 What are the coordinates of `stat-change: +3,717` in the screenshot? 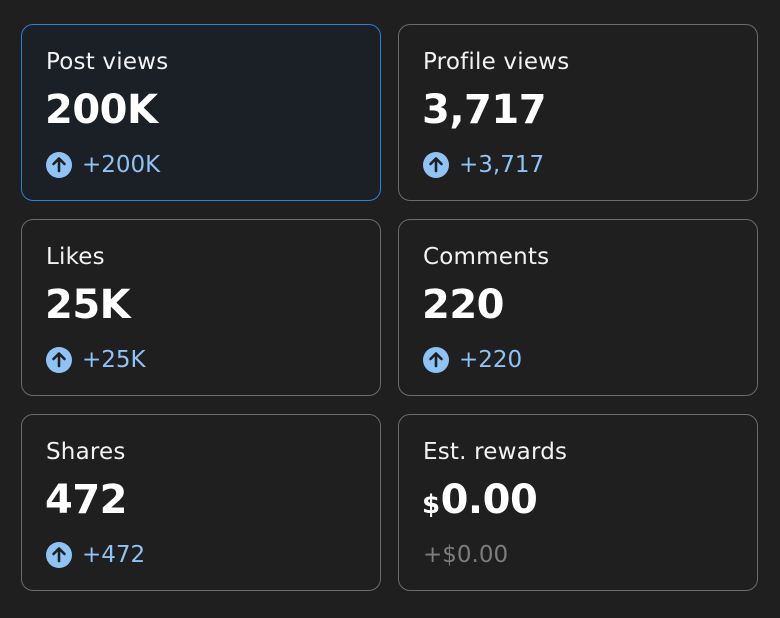 It's located at (483, 165).